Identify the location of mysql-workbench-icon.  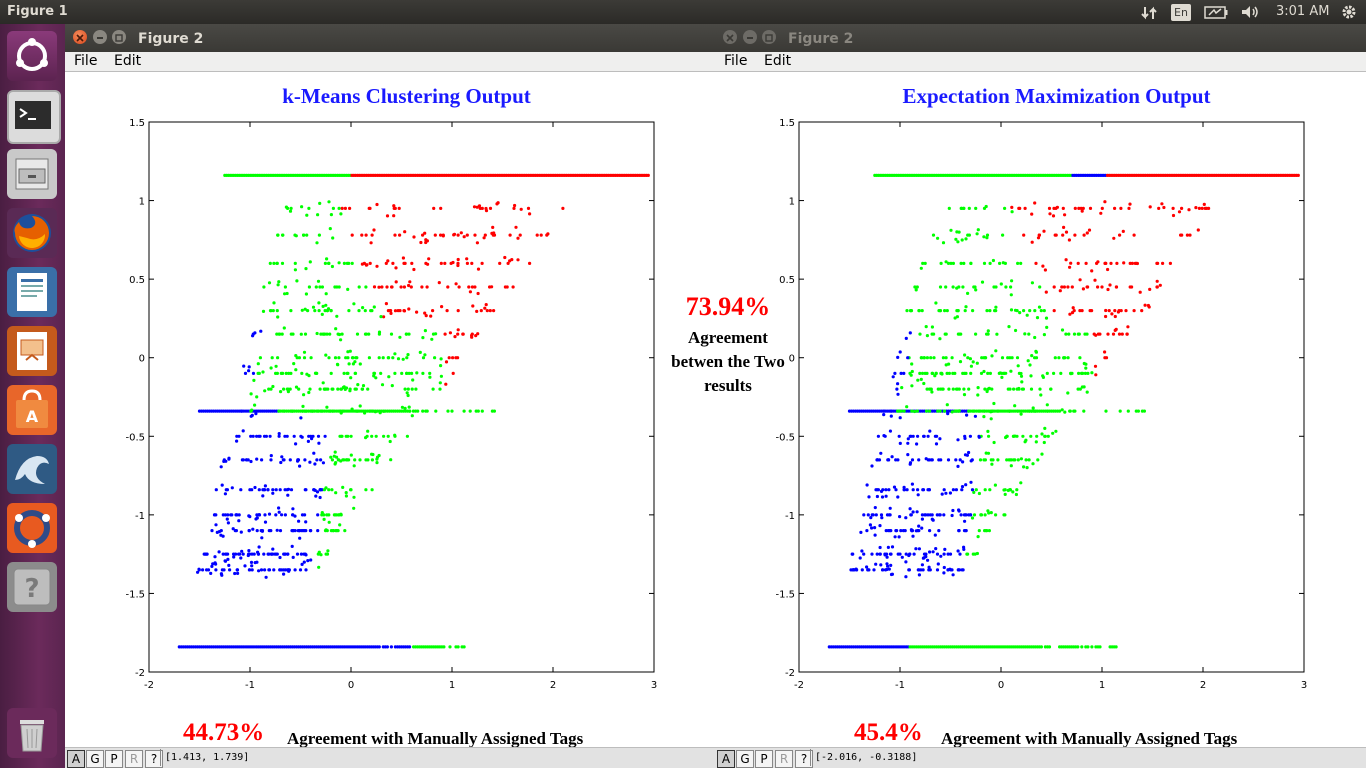
(32, 469).